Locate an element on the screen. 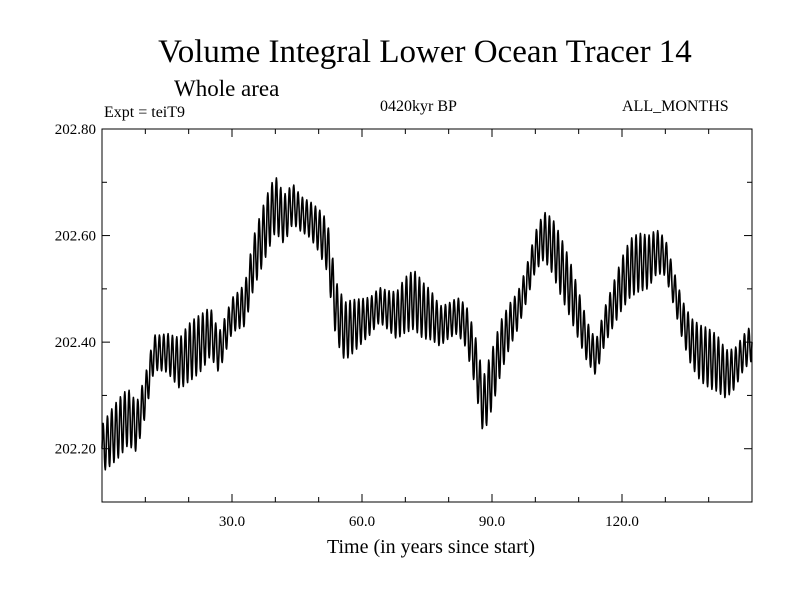 The height and width of the screenshot is (600, 800). y-tick-label: 202.20 is located at coordinates (75, 450).